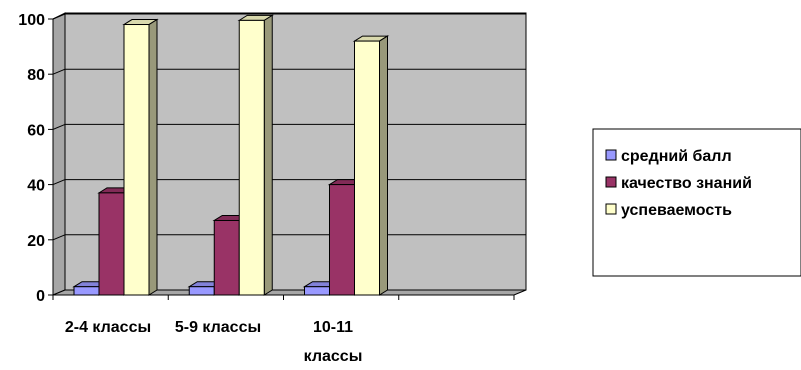 Image resolution: width=801 pixels, height=370 pixels. What do you see at coordinates (676, 156) in the screenshot?
I see `legend-label: средний балл` at bounding box center [676, 156].